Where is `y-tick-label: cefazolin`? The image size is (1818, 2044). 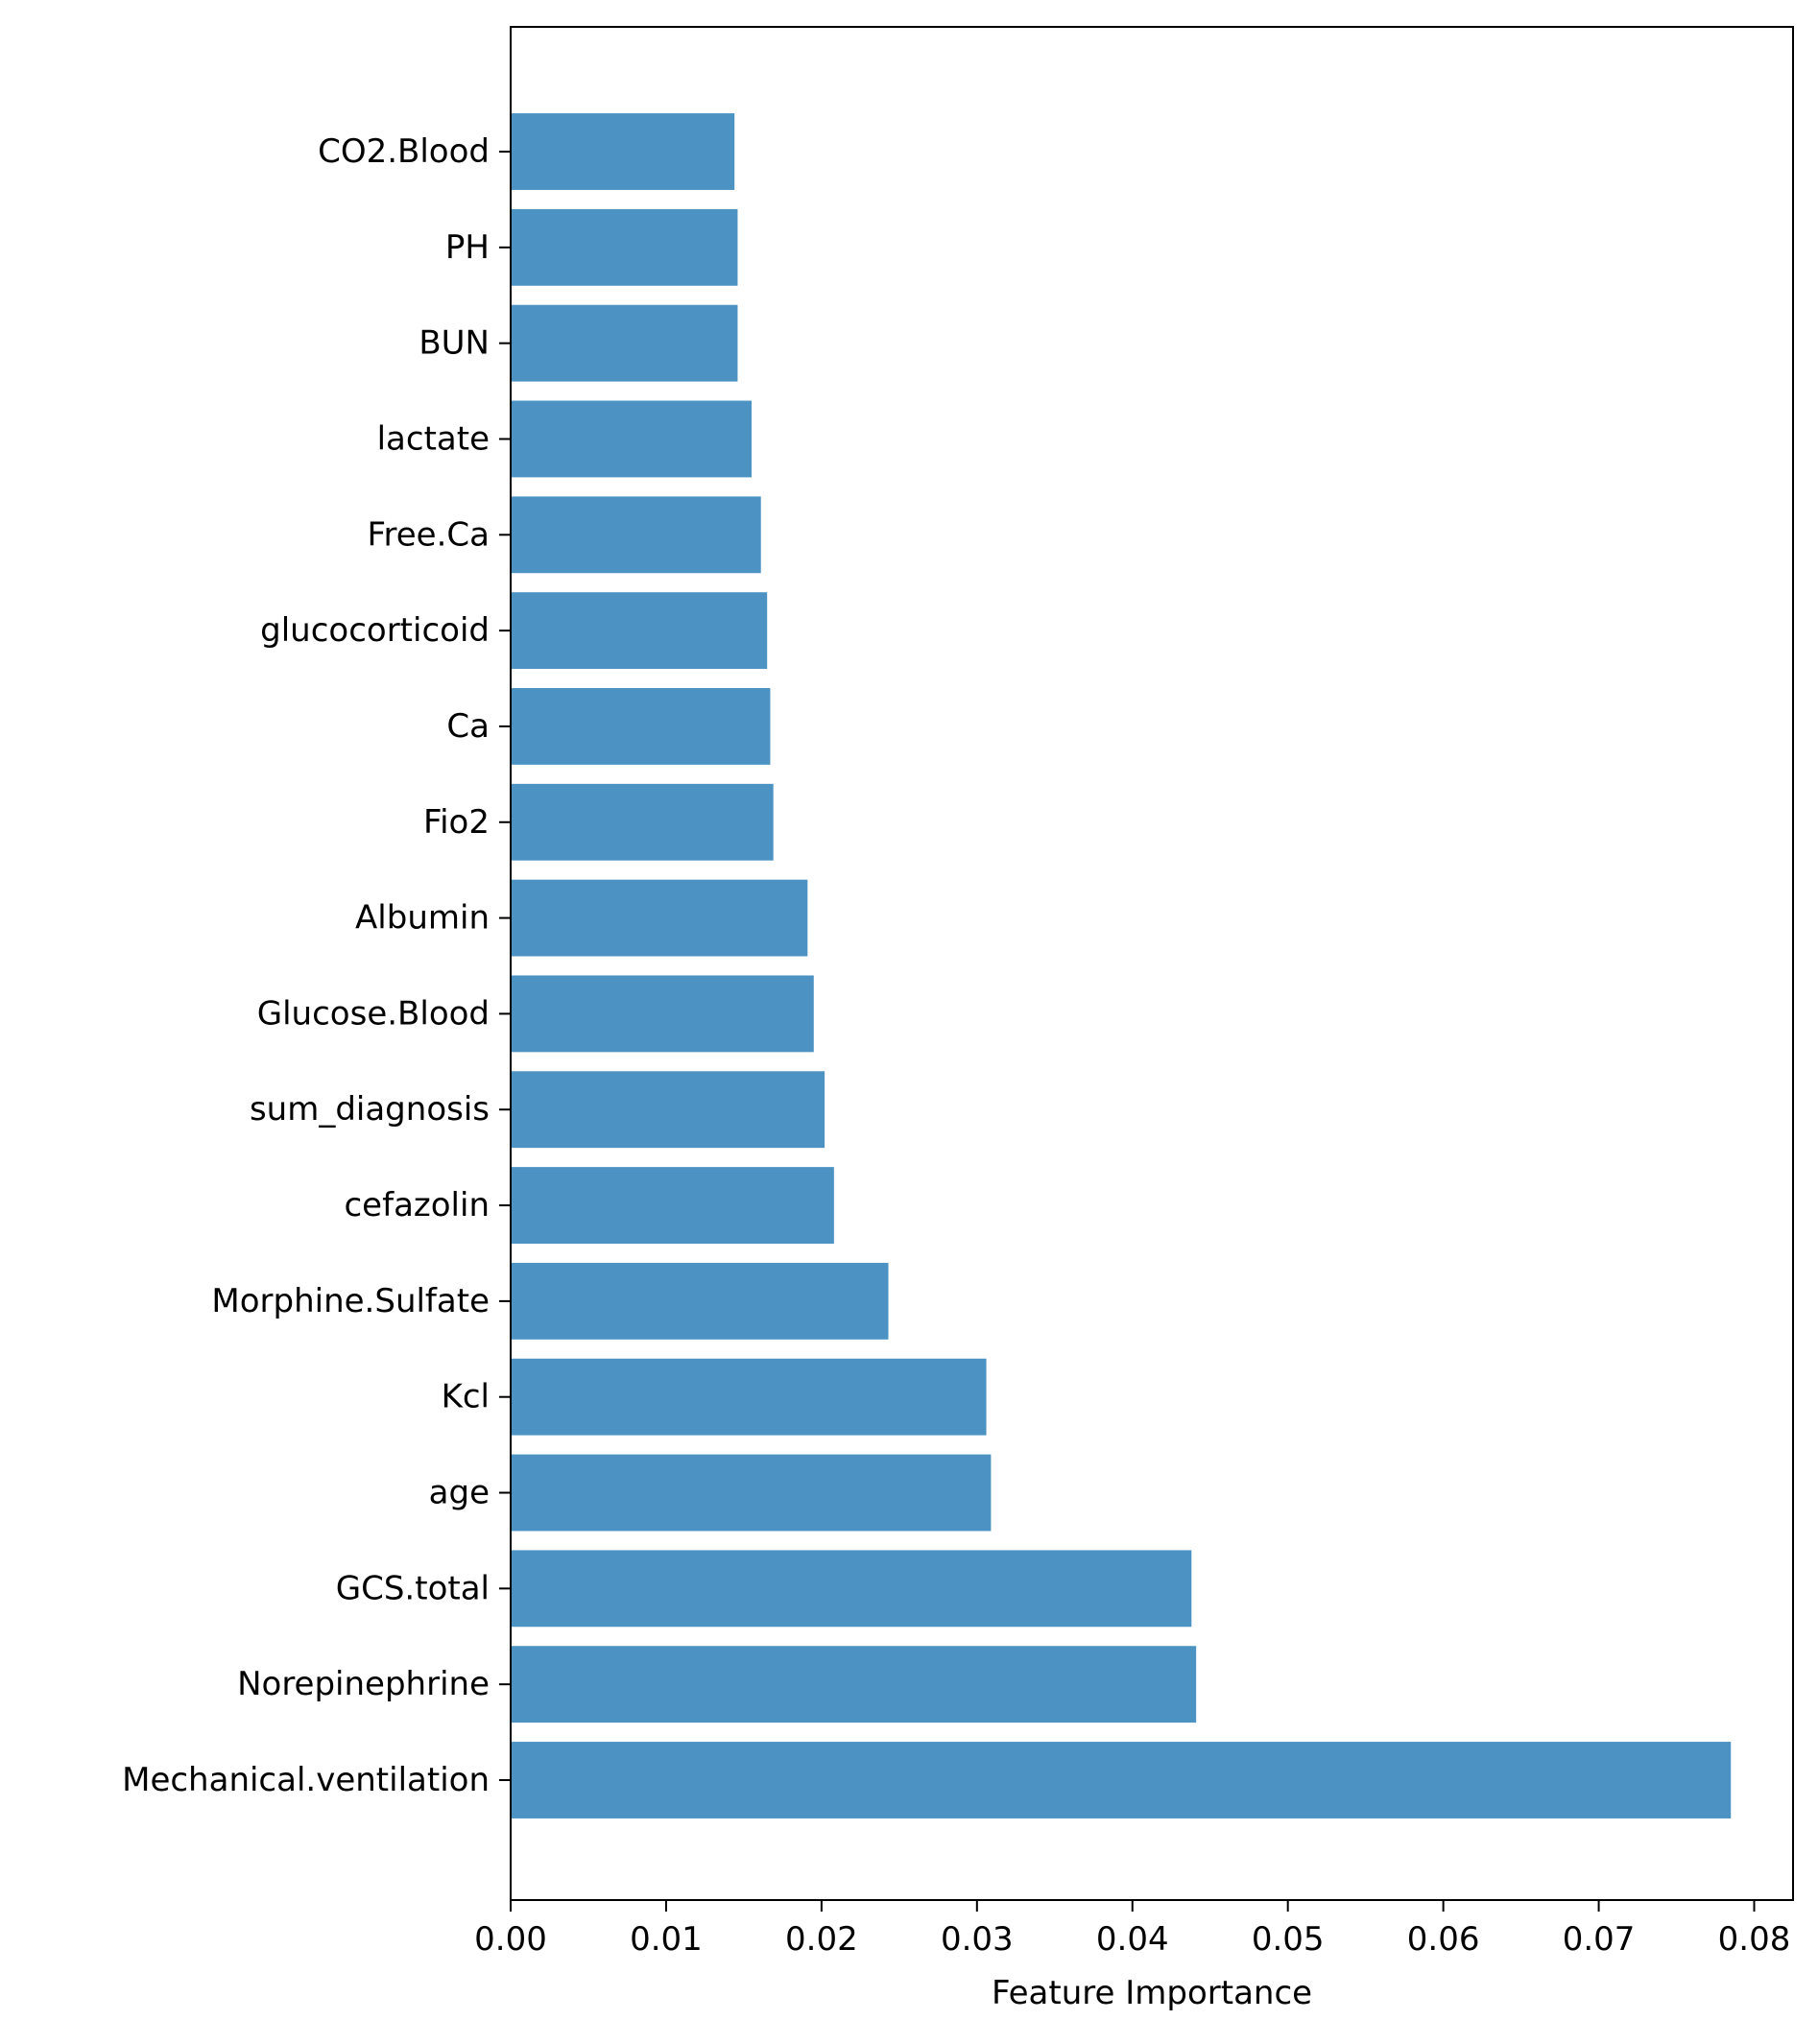 y-tick-label: cefazolin is located at coordinates (417, 1205).